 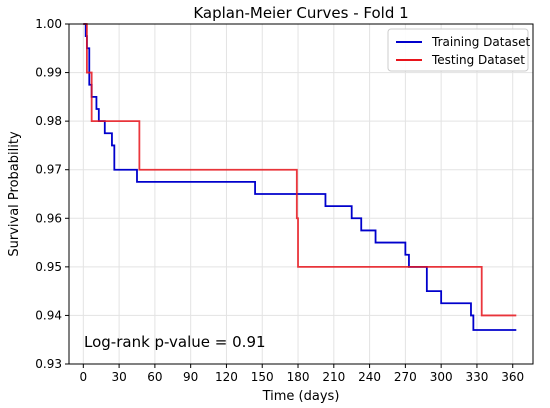 I want to click on x-axis: 0 30 60 90 120 150 180 210 240 270 300 330 360, so click(x=301, y=374).